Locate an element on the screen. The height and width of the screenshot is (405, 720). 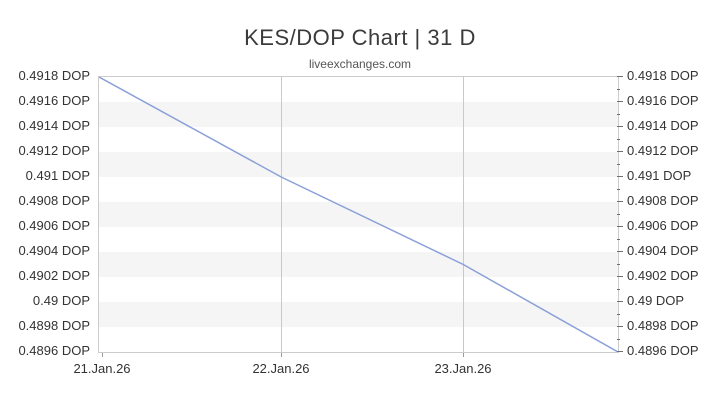
y-axis-label-right: 0.4916 DOP is located at coordinates (663, 100).